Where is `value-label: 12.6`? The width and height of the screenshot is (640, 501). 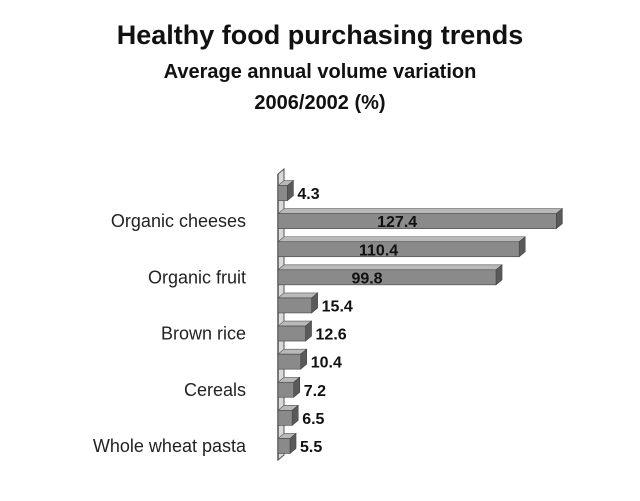
value-label: 12.6 is located at coordinates (331, 335).